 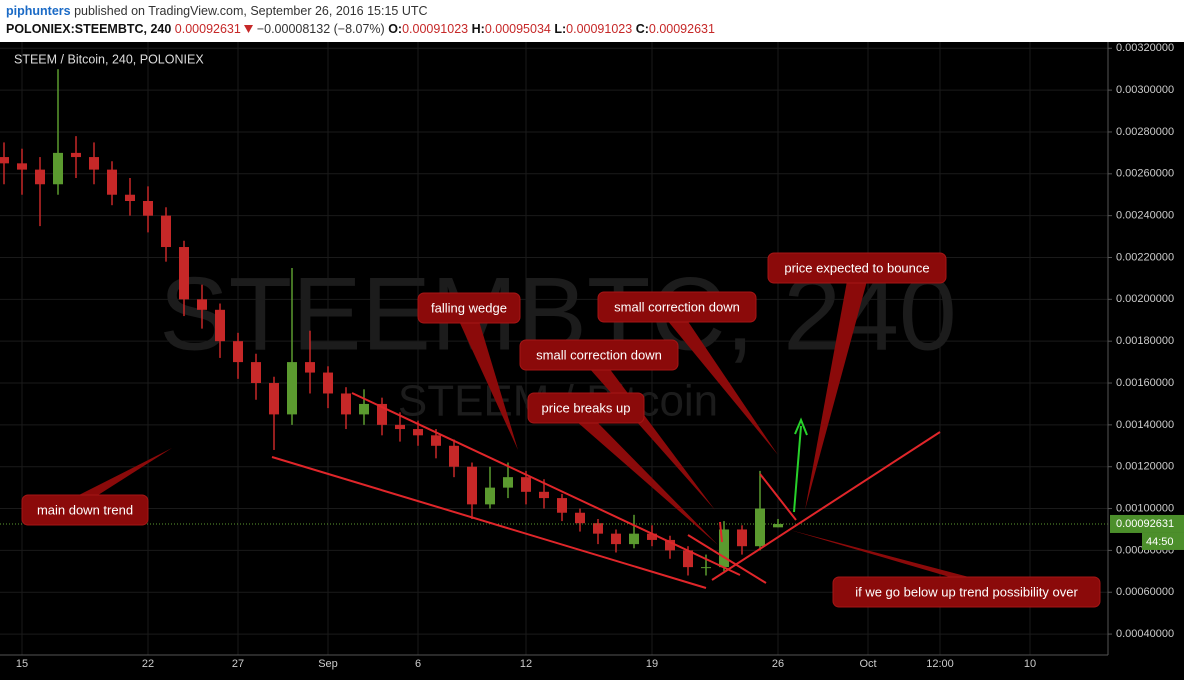 What do you see at coordinates (1145, 48) in the screenshot?
I see `y-tick-label: 0.00320000` at bounding box center [1145, 48].